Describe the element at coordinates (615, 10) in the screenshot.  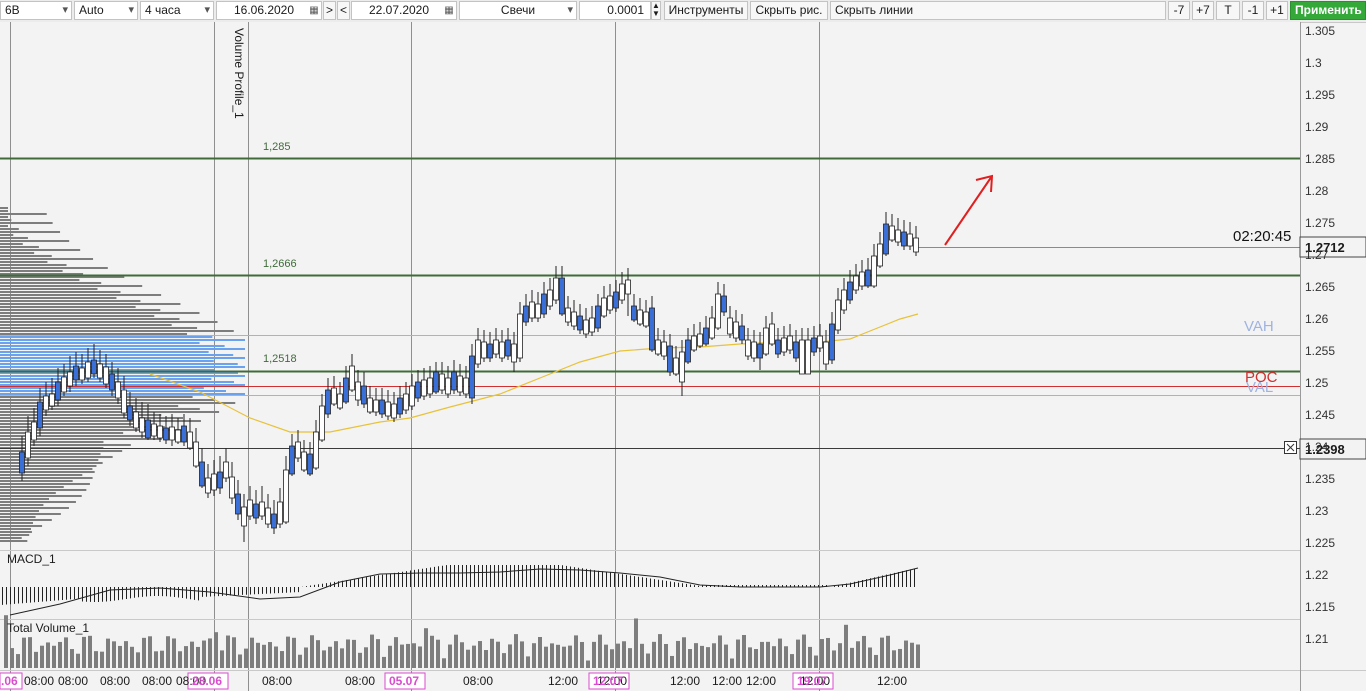
I see `tick-size-input: 0.0001` at that location.